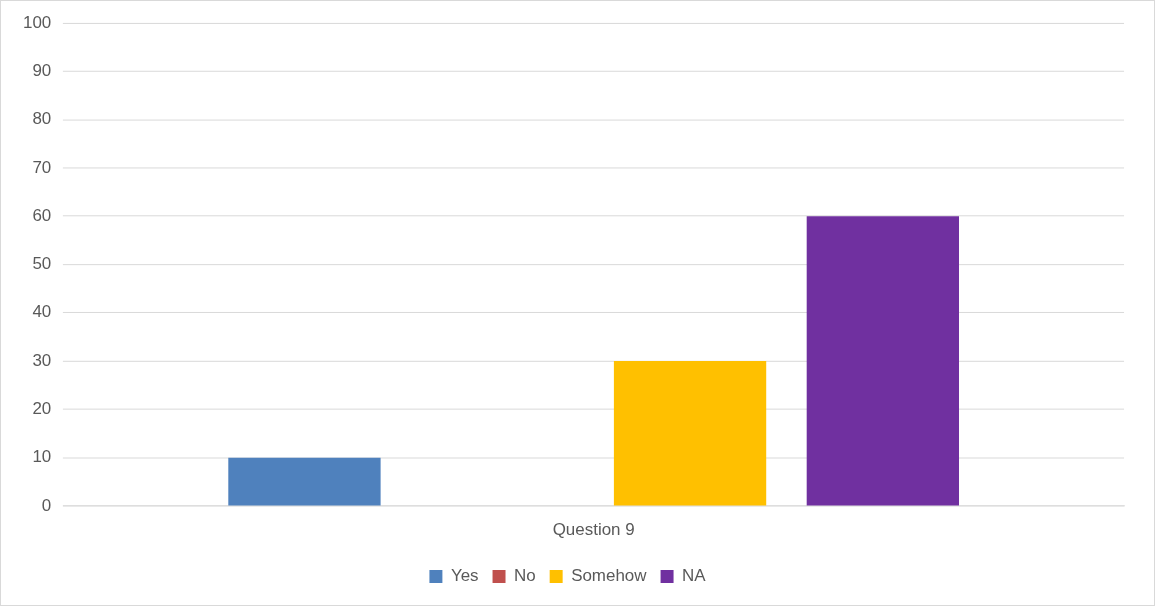 The height and width of the screenshot is (606, 1155). Describe the element at coordinates (42, 119) in the screenshot. I see `y-tick-label: 80` at that location.